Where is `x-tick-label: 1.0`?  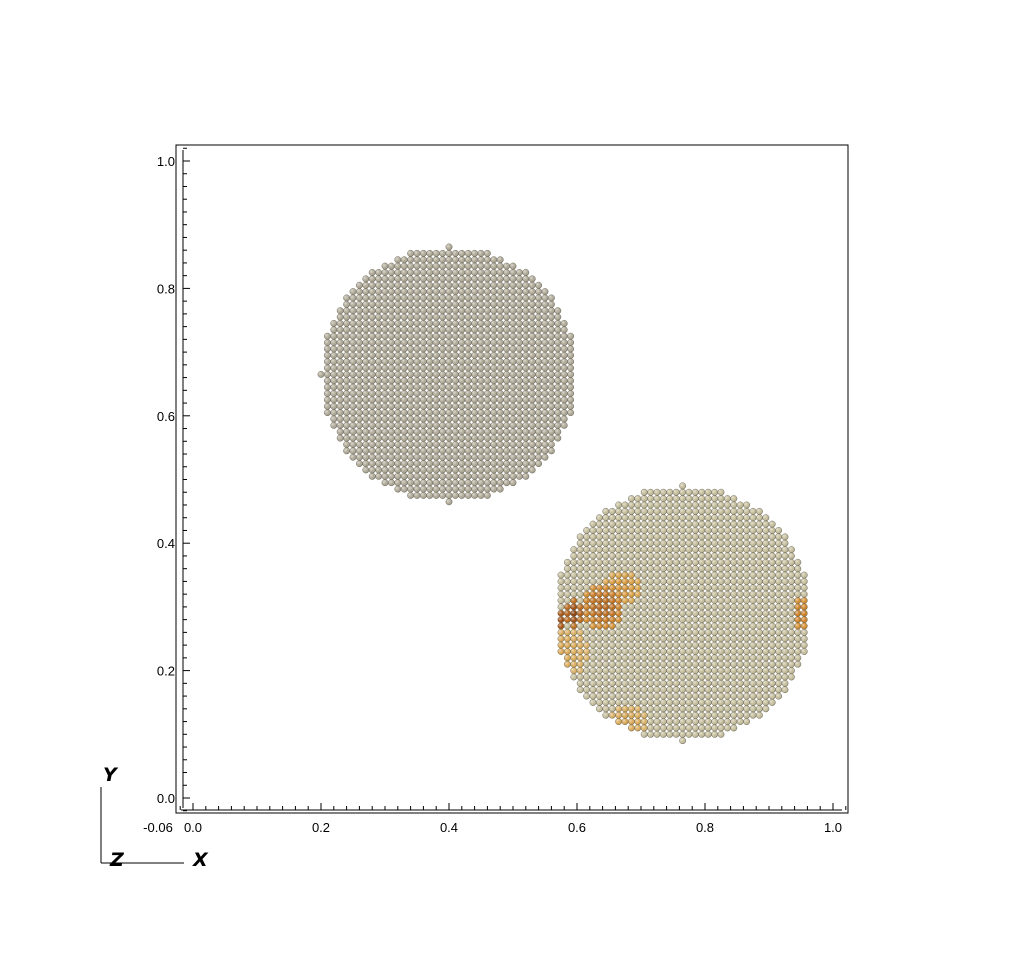
x-tick-label: 1.0 is located at coordinates (833, 827).